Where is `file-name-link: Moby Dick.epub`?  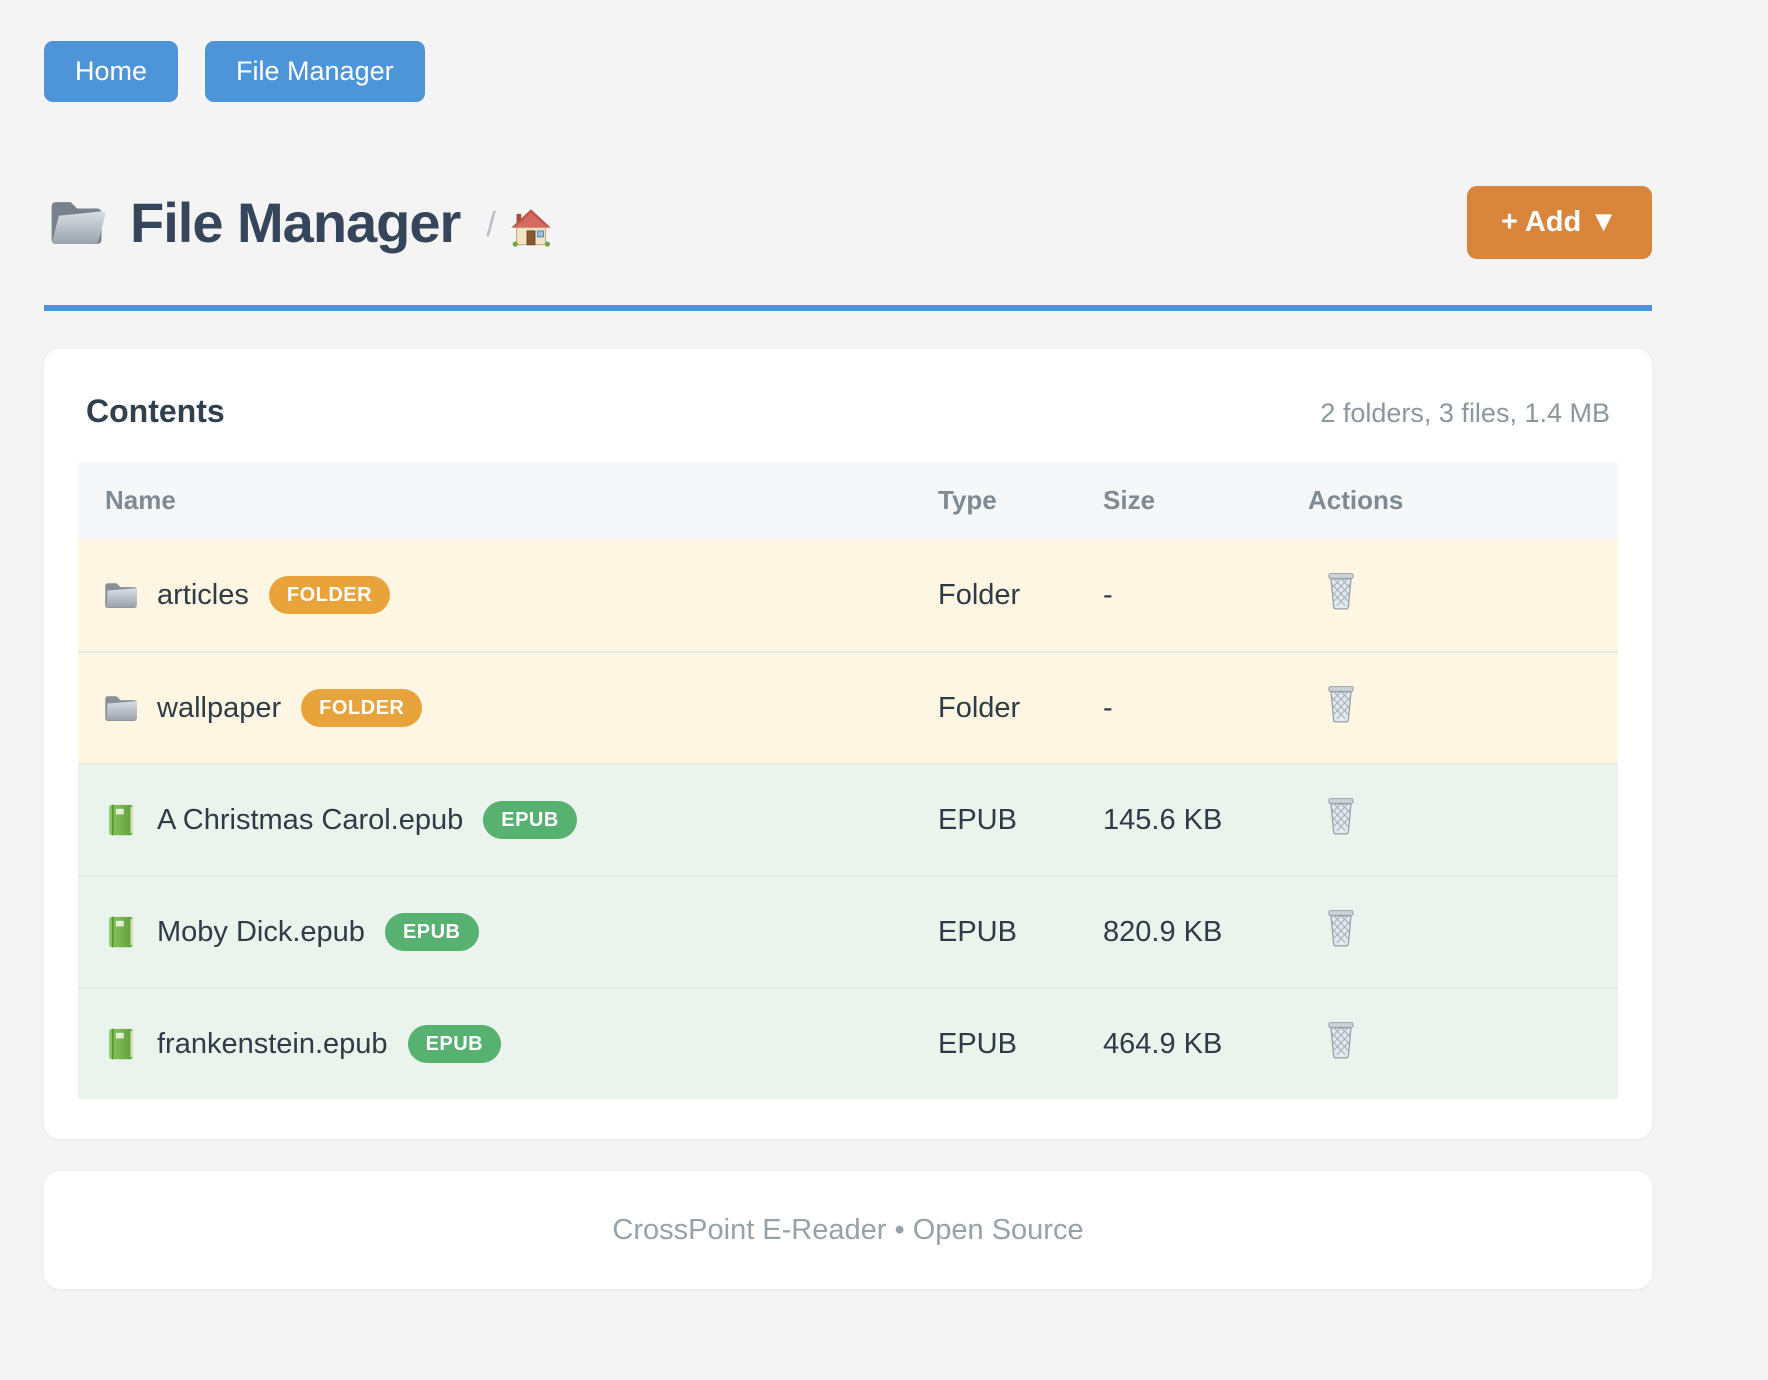
file-name-link: Moby Dick.epub is located at coordinates (261, 931).